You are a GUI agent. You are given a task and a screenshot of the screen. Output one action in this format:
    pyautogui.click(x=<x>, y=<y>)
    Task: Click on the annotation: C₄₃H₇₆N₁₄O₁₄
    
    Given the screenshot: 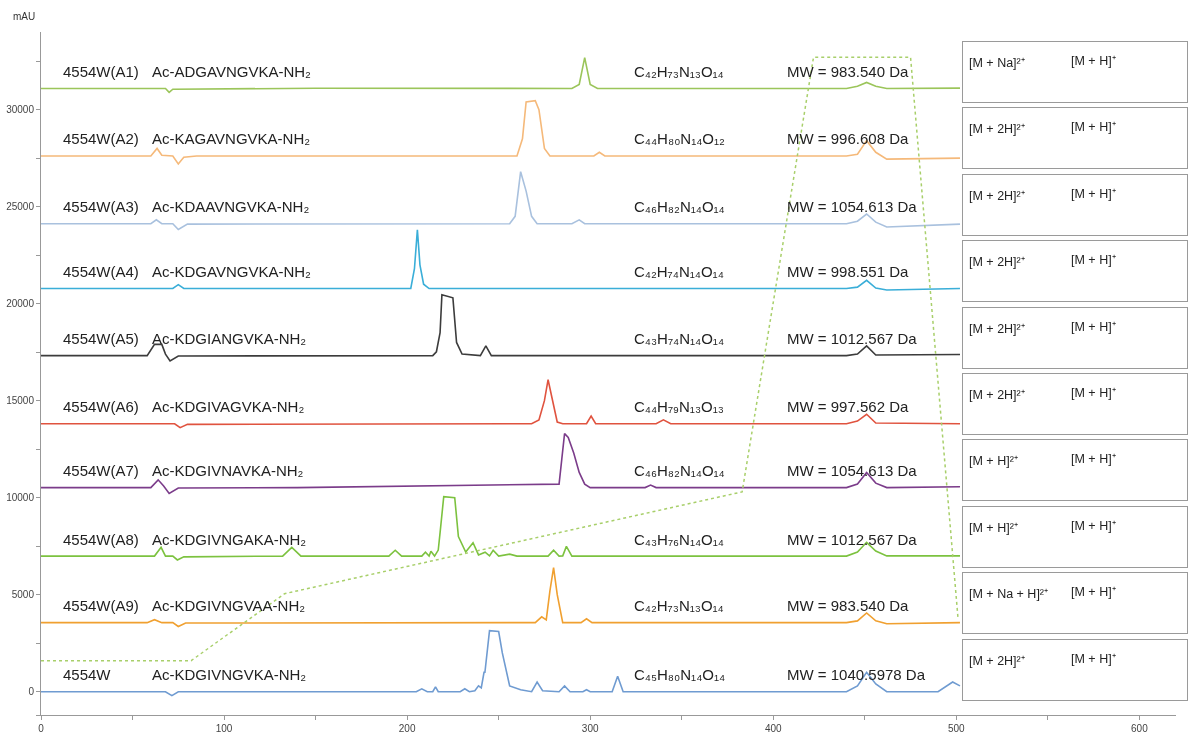 What is the action you would take?
    pyautogui.click(x=679, y=539)
    